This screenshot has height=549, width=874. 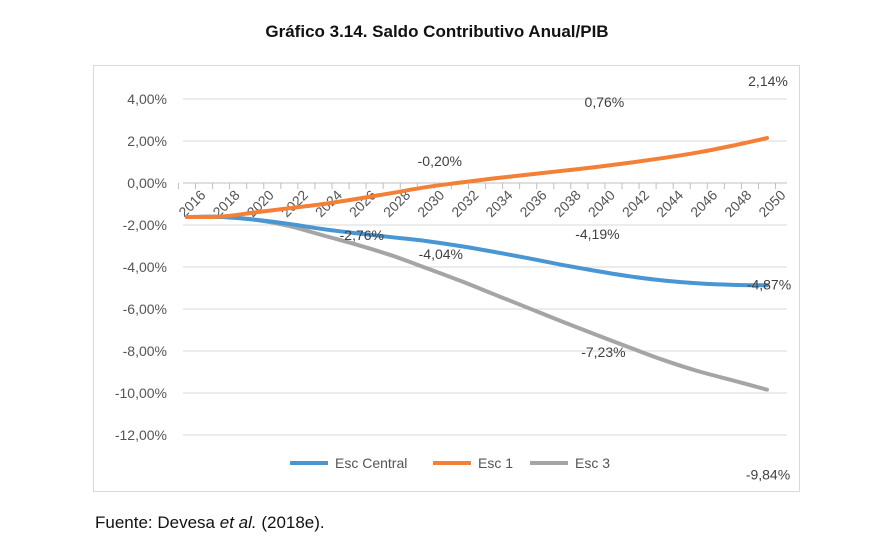 I want to click on x-tick-label: 2032, so click(x=464, y=203).